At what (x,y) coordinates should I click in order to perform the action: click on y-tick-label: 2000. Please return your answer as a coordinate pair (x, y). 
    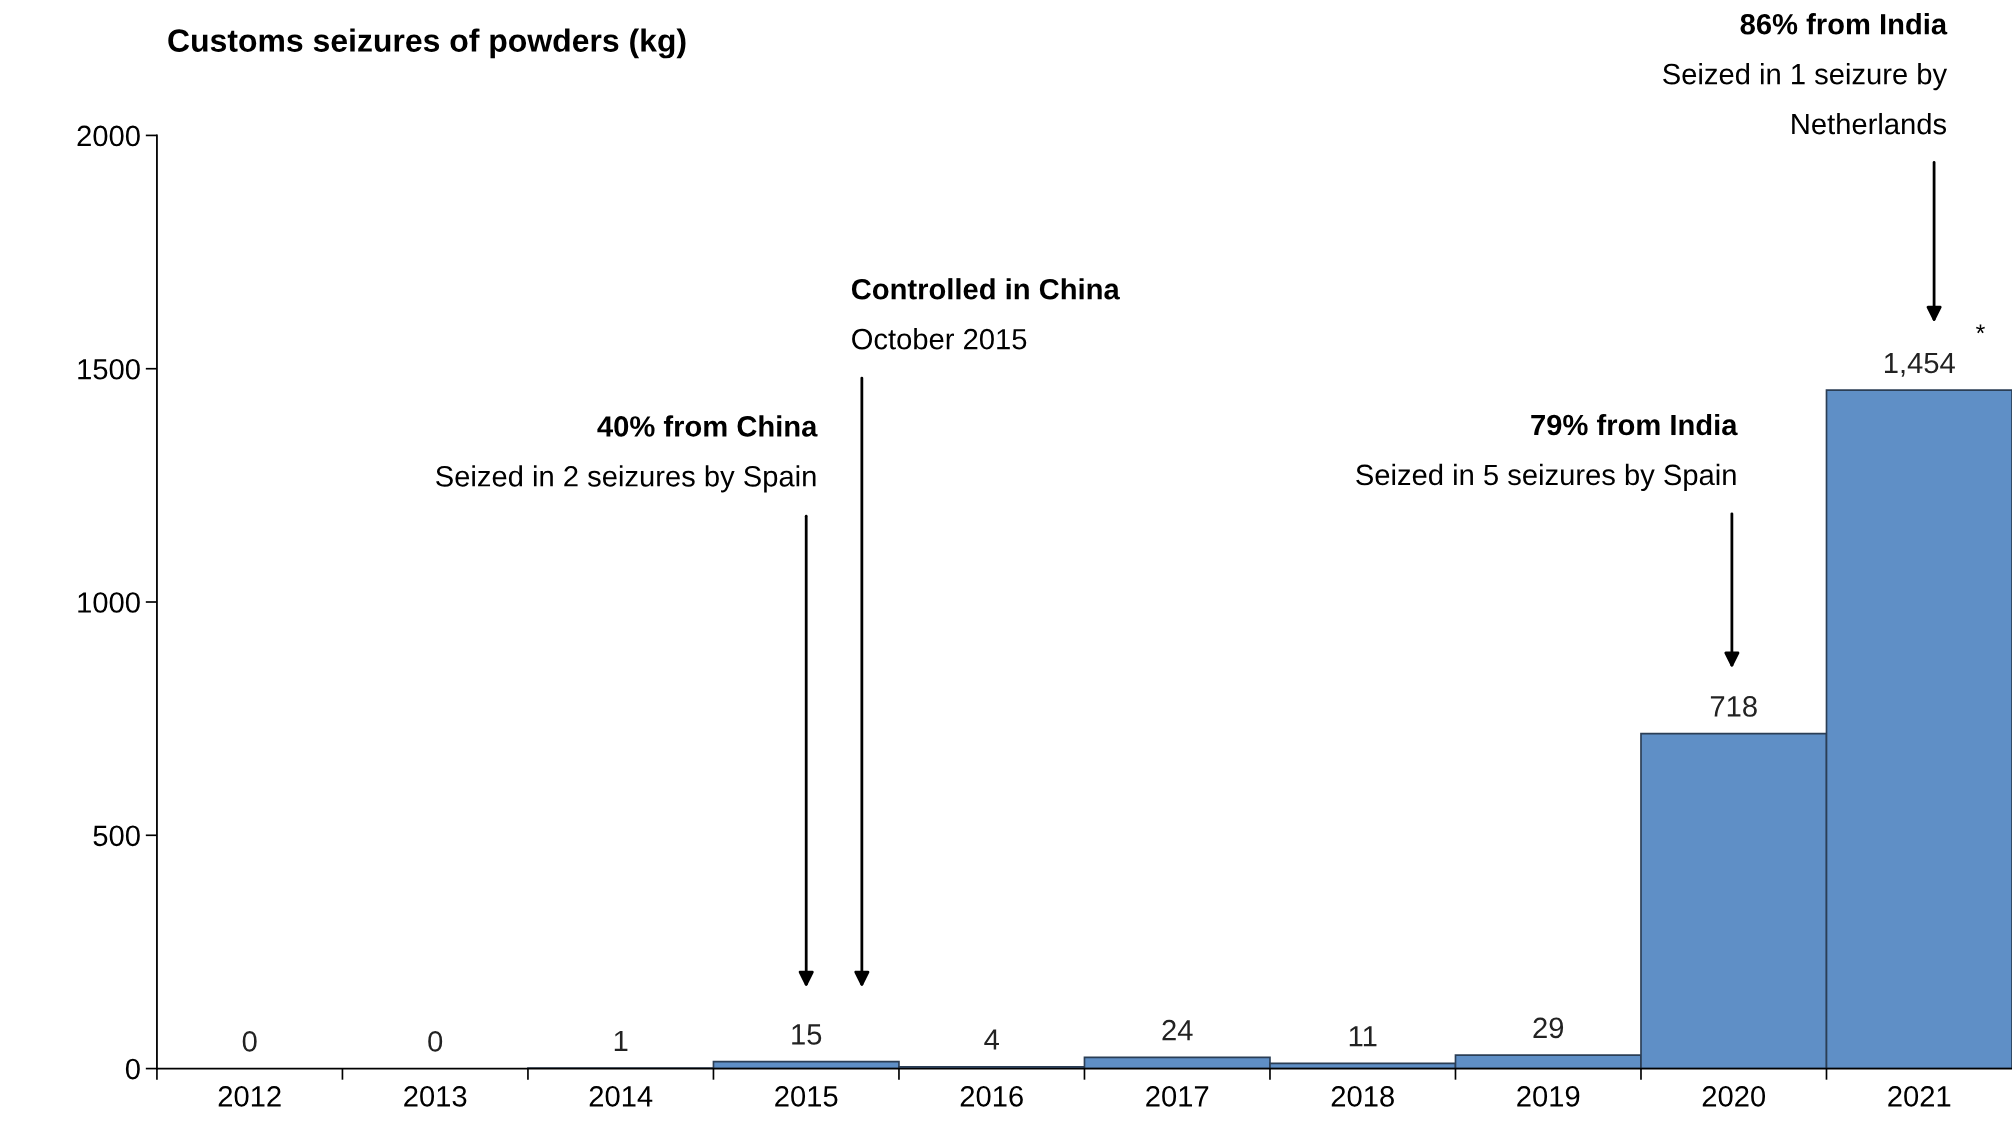
    Looking at the image, I should click on (108, 136).